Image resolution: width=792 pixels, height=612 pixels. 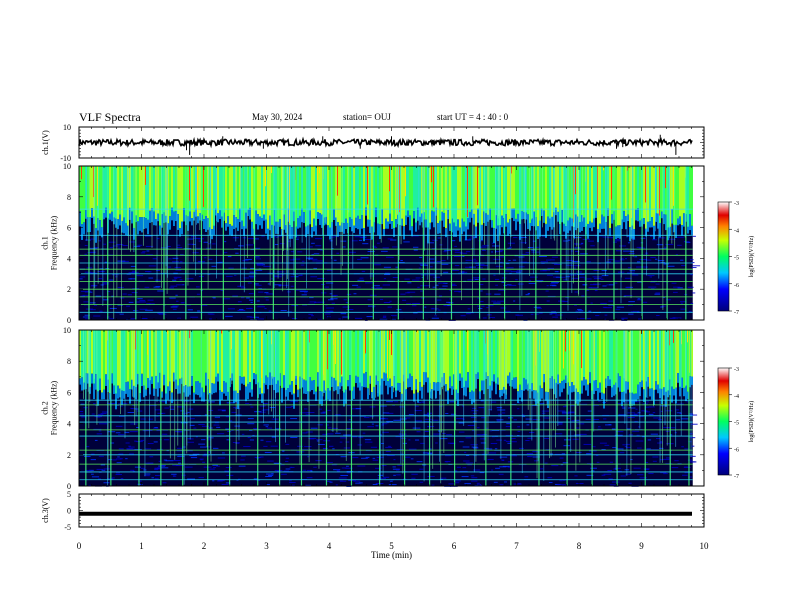 What do you see at coordinates (736, 397) in the screenshot?
I see `colorbar-tick-label: -4` at bounding box center [736, 397].